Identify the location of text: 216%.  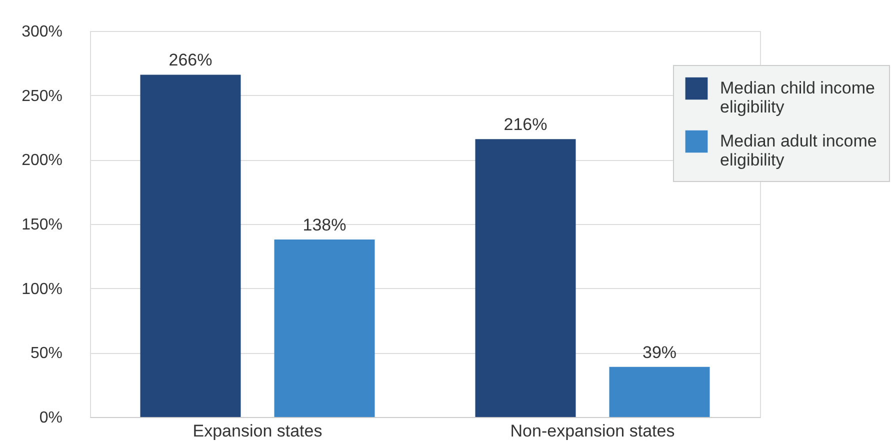
(526, 124).